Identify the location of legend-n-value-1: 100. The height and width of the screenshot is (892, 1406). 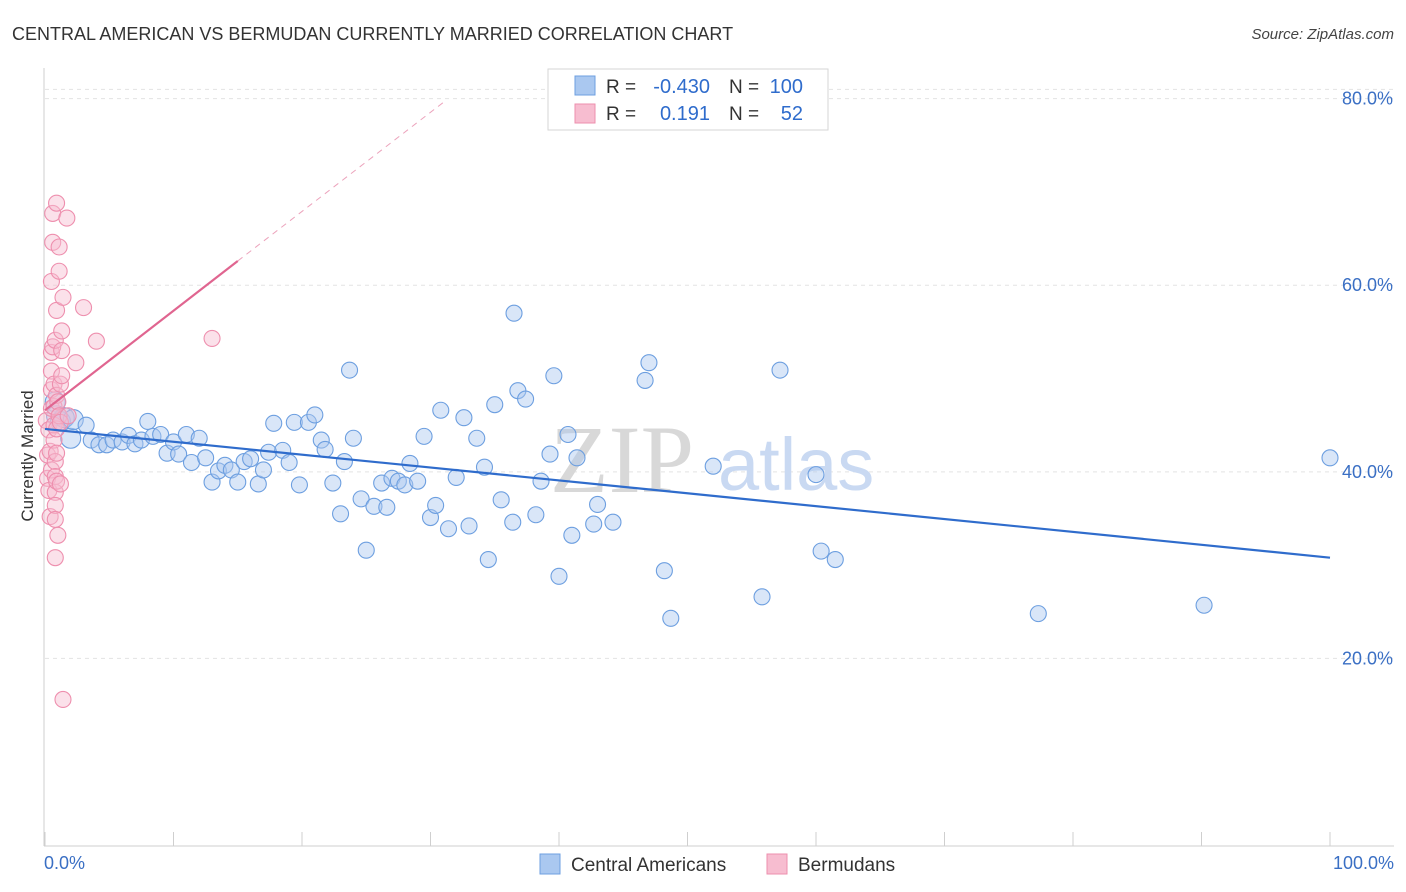
(786, 87).